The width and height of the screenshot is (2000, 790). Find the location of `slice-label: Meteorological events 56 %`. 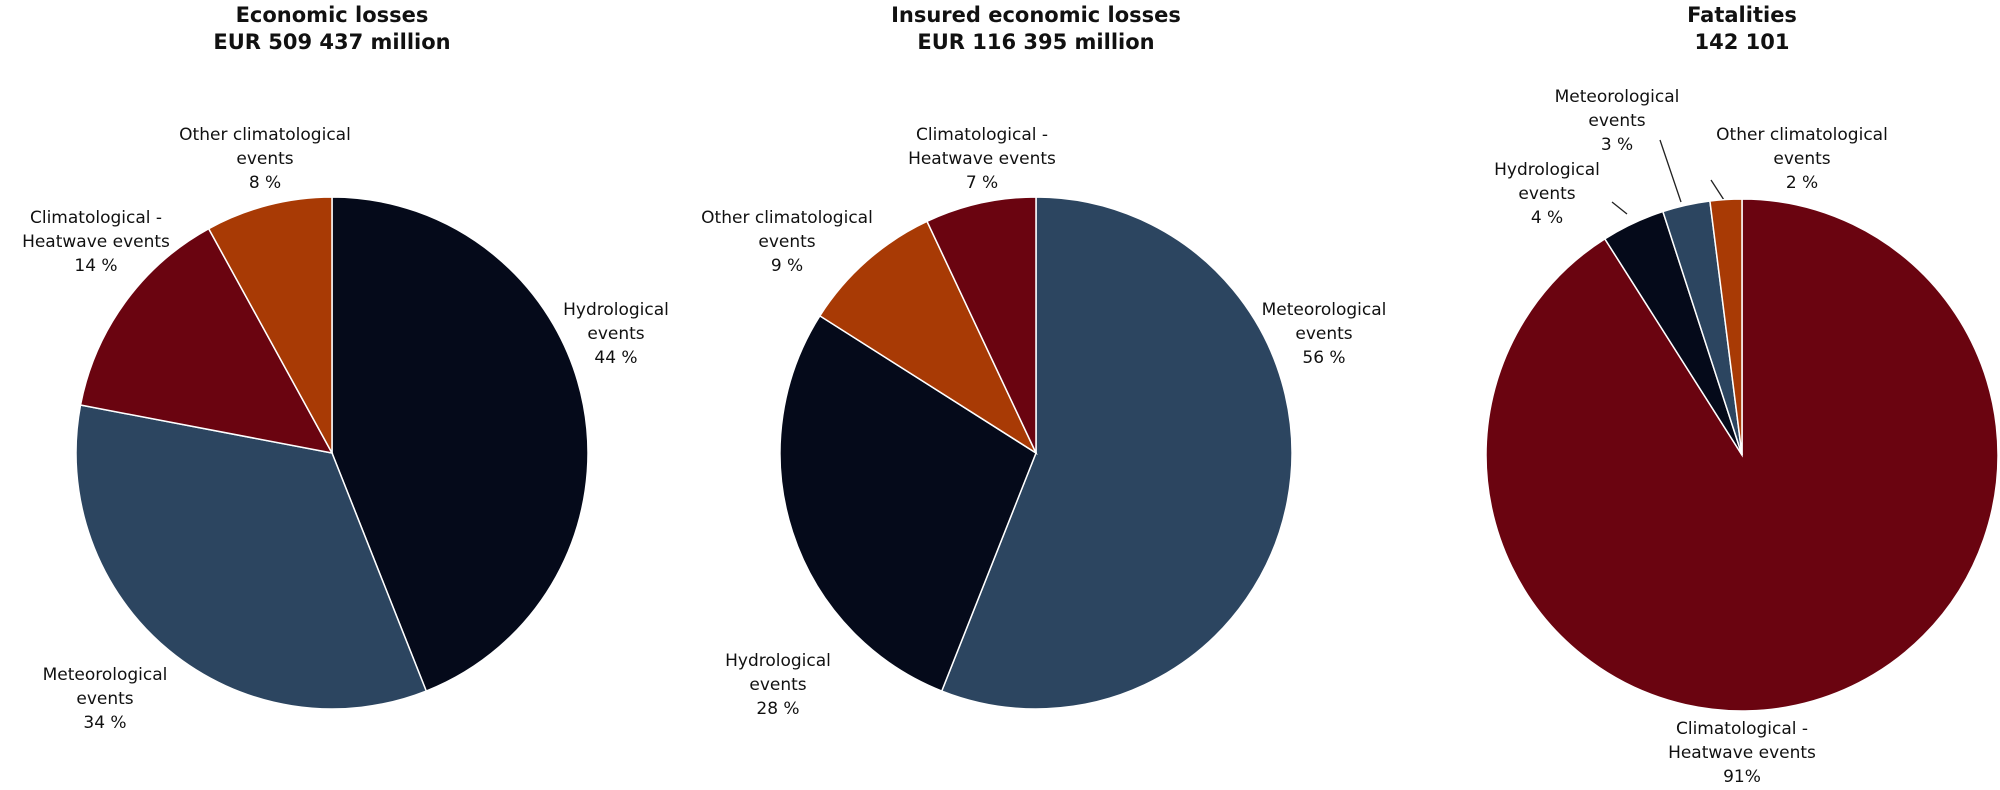

slice-label: Meteorological events 56 % is located at coordinates (1324, 334).